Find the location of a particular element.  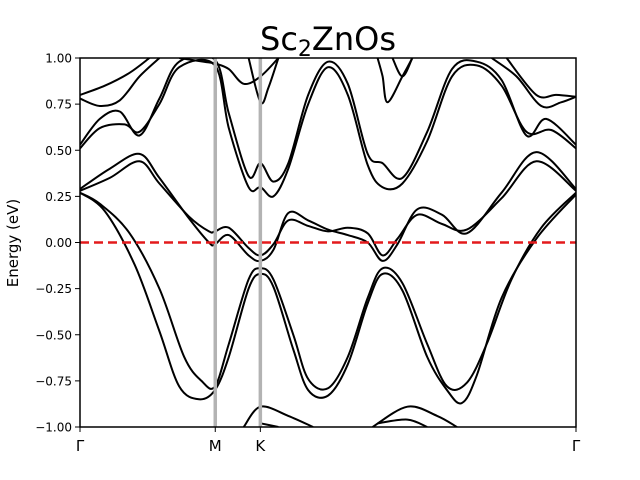

y-tick-label-6: 0.50 is located at coordinates (58, 151).